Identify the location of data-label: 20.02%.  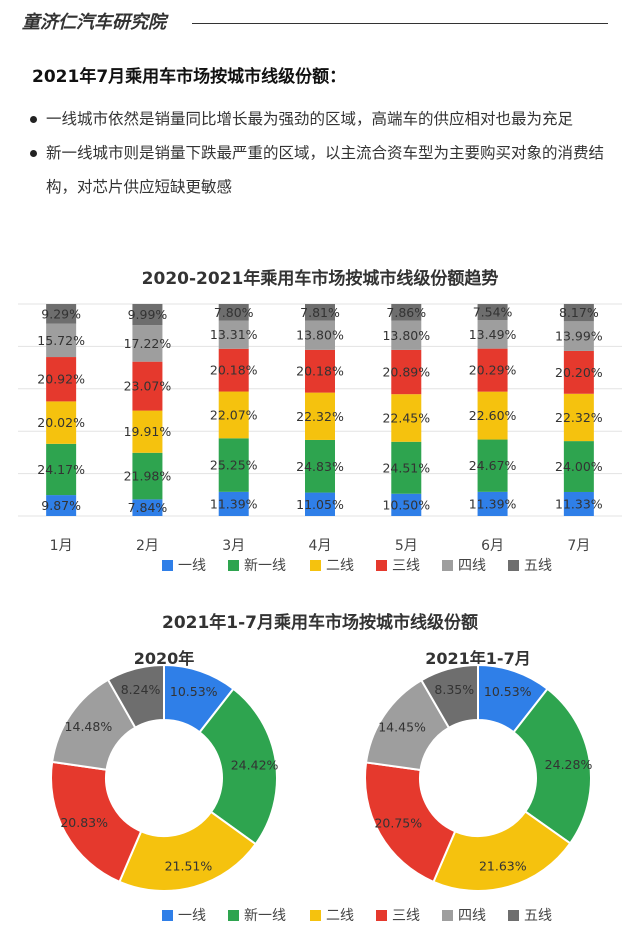
(61, 422).